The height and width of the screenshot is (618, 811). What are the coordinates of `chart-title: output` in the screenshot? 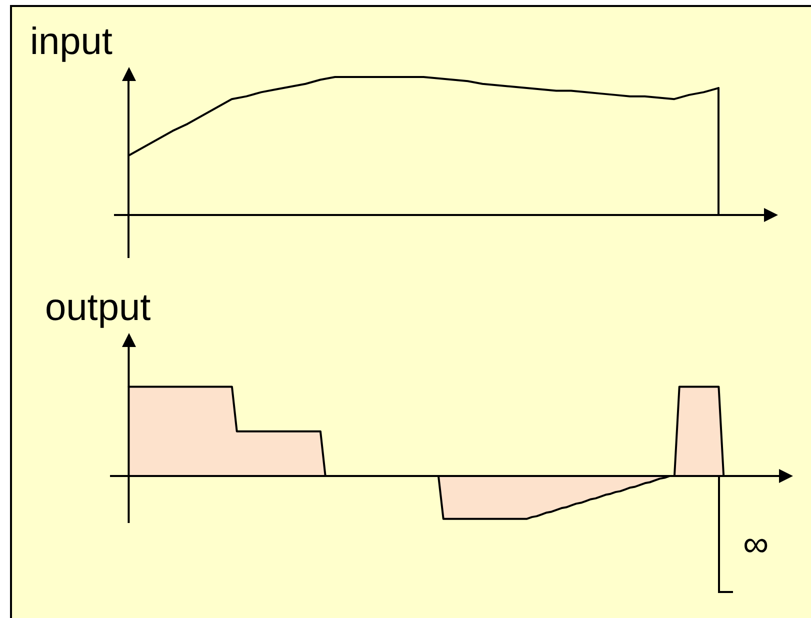 It's located at (98, 307).